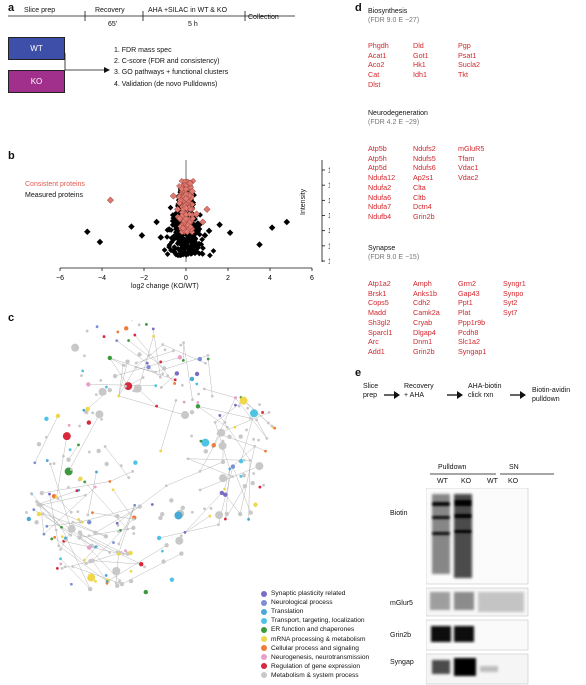 Image resolution: width=586 pixels, height=685 pixels. Describe the element at coordinates (329, 171) in the screenshot. I see `y-tick-label: 1E+12` at that location.